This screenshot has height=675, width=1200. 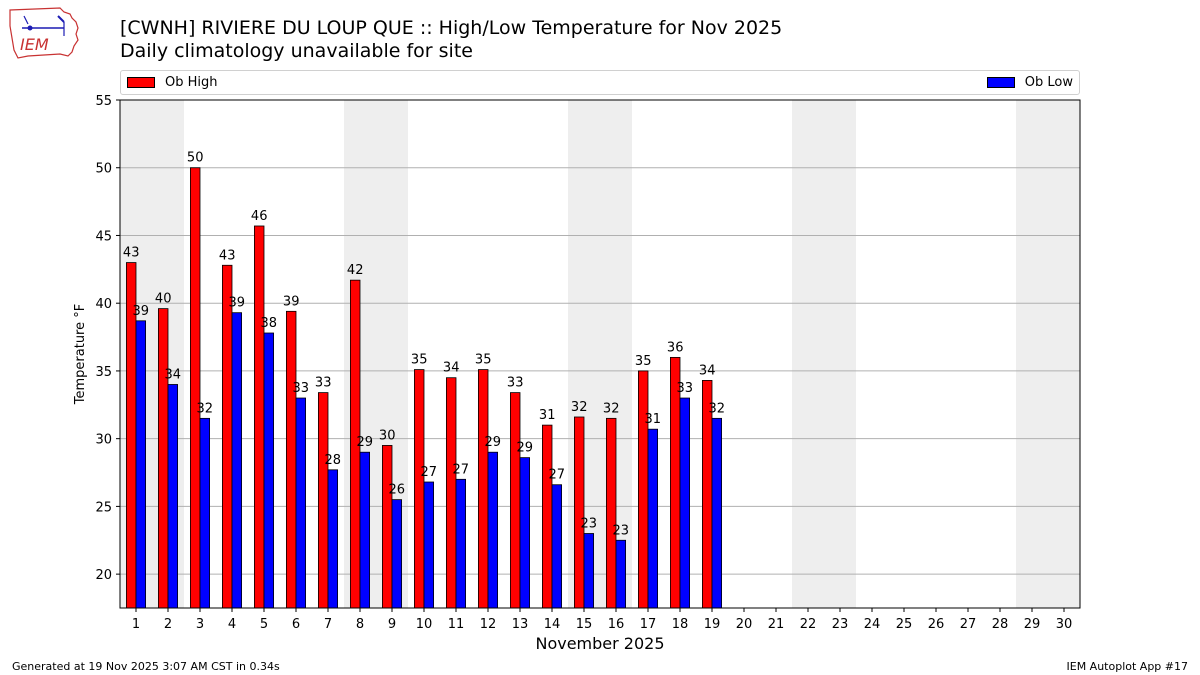 What do you see at coordinates (600, 82) in the screenshot?
I see `legend: Ob High Ob Low` at bounding box center [600, 82].